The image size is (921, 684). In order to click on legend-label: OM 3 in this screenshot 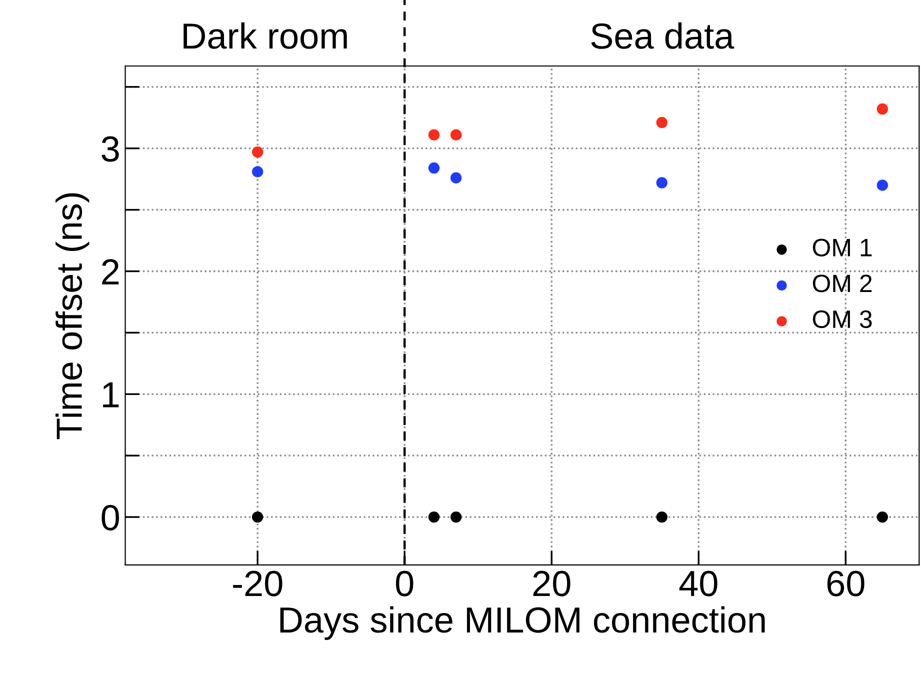, I will do `click(842, 319)`.